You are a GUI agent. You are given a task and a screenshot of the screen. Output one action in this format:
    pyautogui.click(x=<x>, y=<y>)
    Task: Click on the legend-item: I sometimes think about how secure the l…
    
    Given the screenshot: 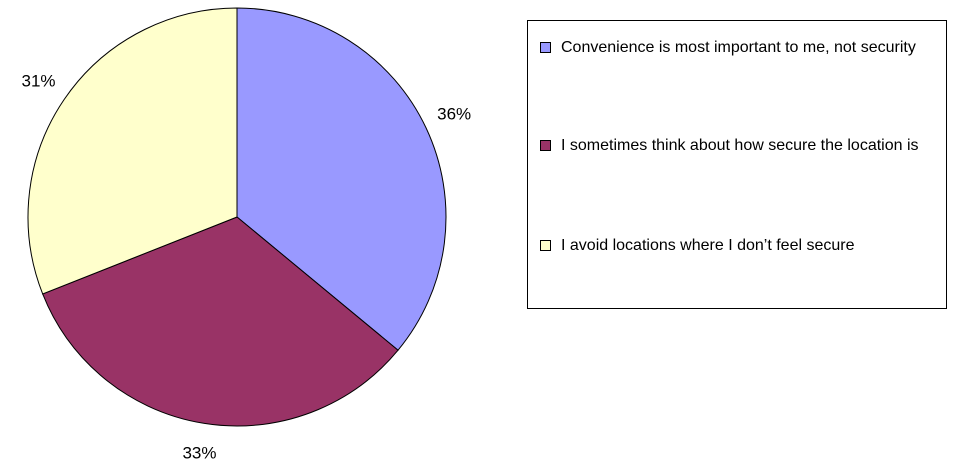 What is the action you would take?
    pyautogui.click(x=740, y=145)
    